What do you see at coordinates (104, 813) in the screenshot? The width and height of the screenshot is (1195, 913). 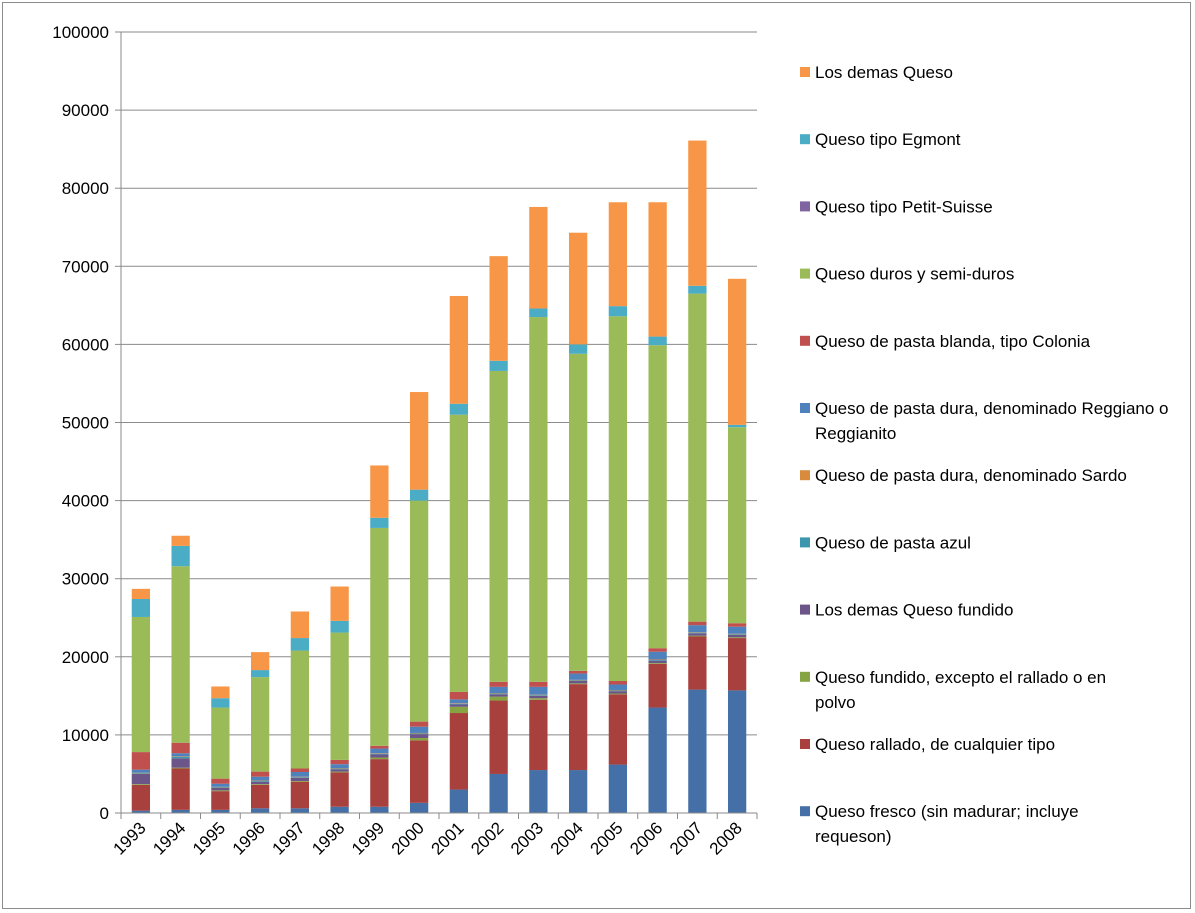 I see `y-tick-label: 0` at bounding box center [104, 813].